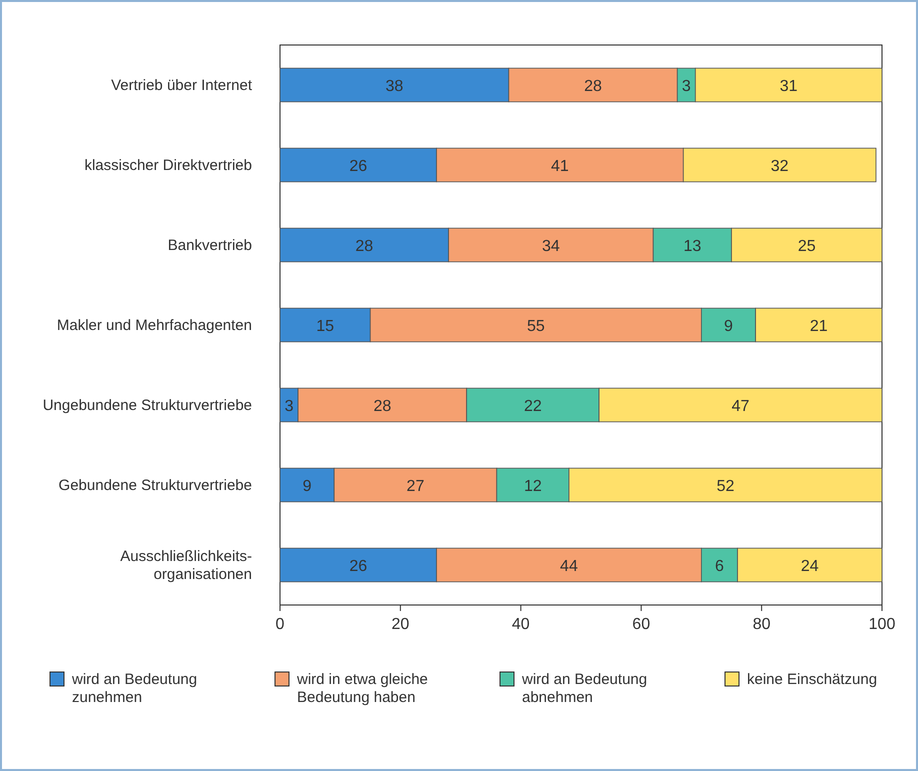 Image resolution: width=918 pixels, height=771 pixels. Describe the element at coordinates (533, 406) in the screenshot. I see `data-label: 22` at that location.